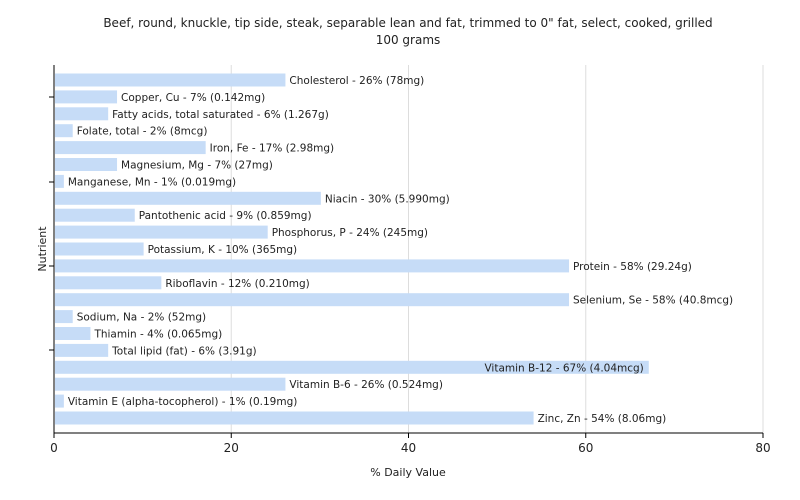 This screenshot has width=800, height=500. Describe the element at coordinates (366, 385) in the screenshot. I see `bar-data-label: Vitamin B-6 - 26% (0.524mg)` at that location.